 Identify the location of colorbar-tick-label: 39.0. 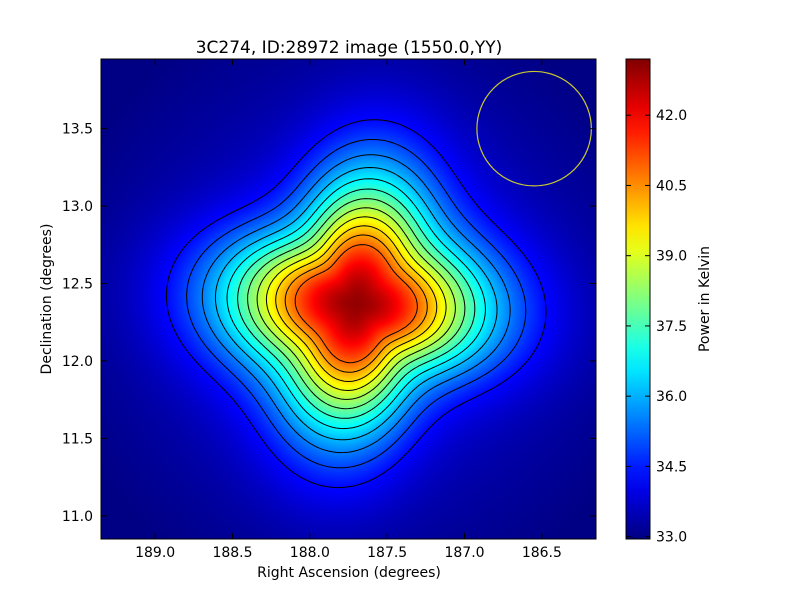
(671, 257).